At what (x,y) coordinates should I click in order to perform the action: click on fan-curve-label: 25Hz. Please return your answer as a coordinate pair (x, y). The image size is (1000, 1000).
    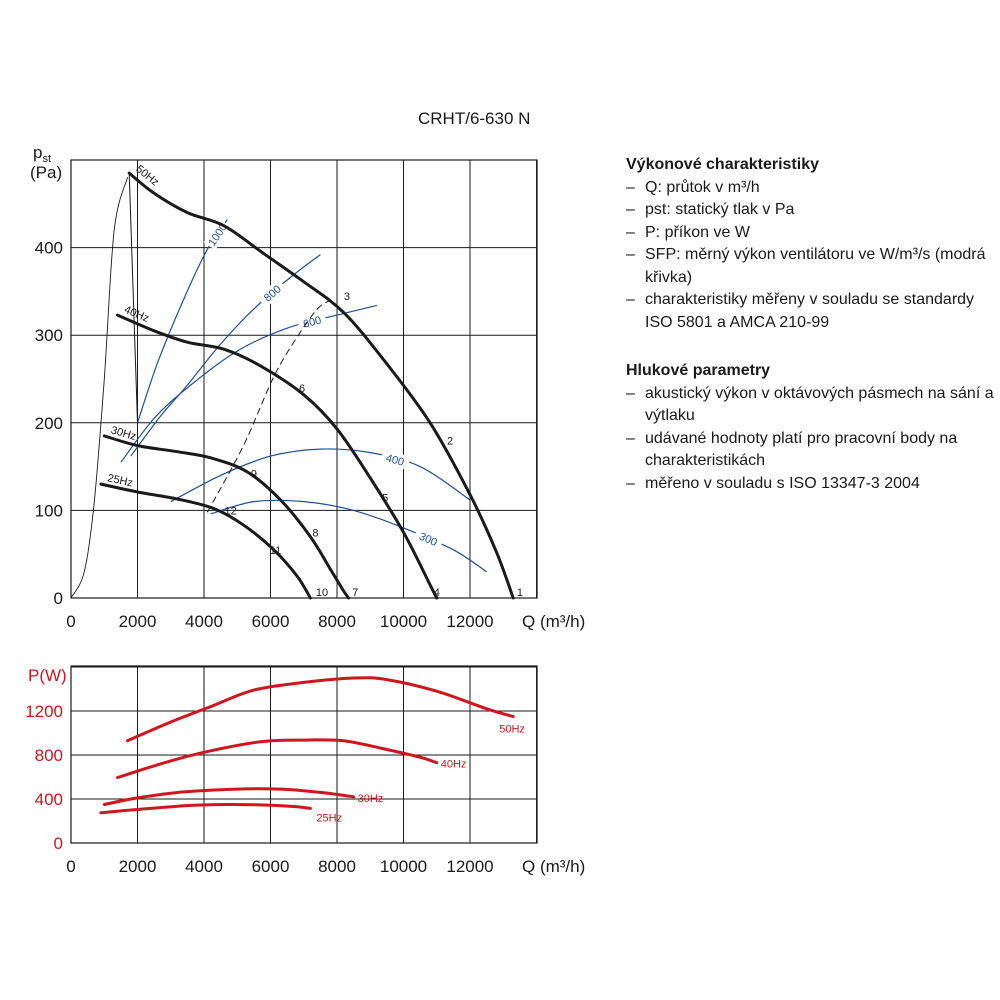
    Looking at the image, I should click on (120, 480).